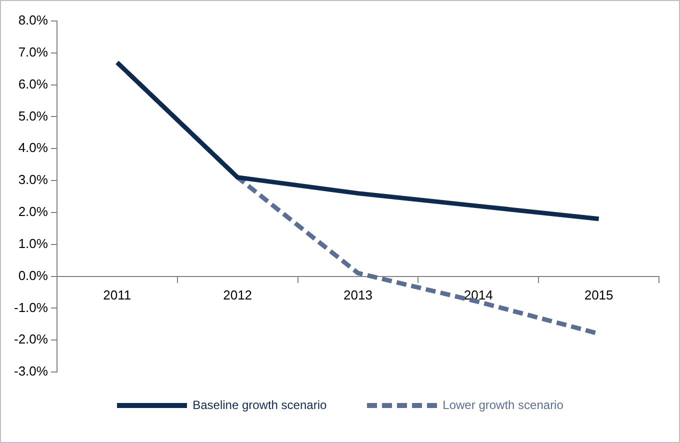 The image size is (680, 443). What do you see at coordinates (33, 116) in the screenshot?
I see `y-tick-label: 5.0%` at bounding box center [33, 116].